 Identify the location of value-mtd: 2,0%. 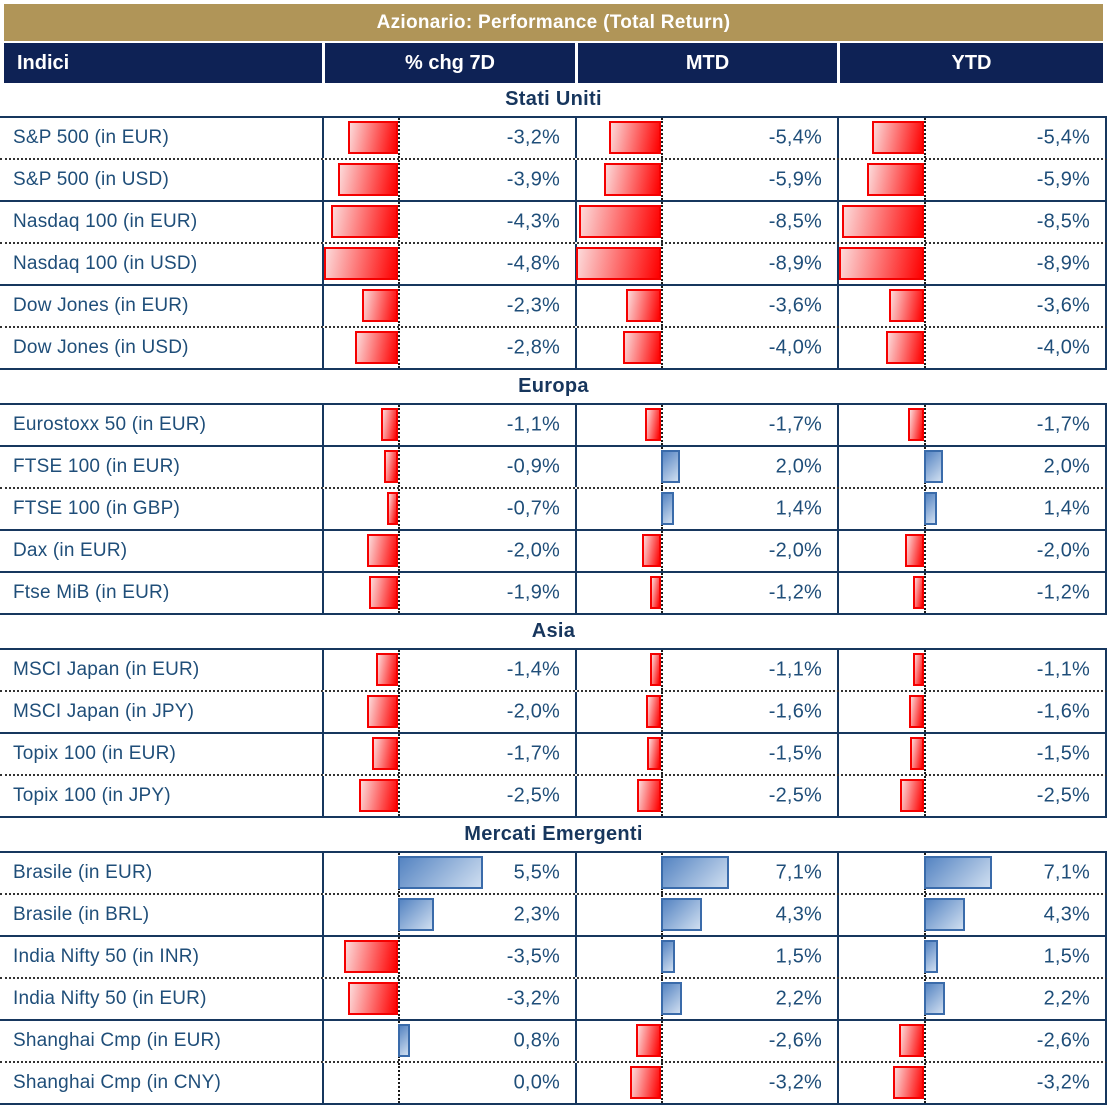
(798, 466).